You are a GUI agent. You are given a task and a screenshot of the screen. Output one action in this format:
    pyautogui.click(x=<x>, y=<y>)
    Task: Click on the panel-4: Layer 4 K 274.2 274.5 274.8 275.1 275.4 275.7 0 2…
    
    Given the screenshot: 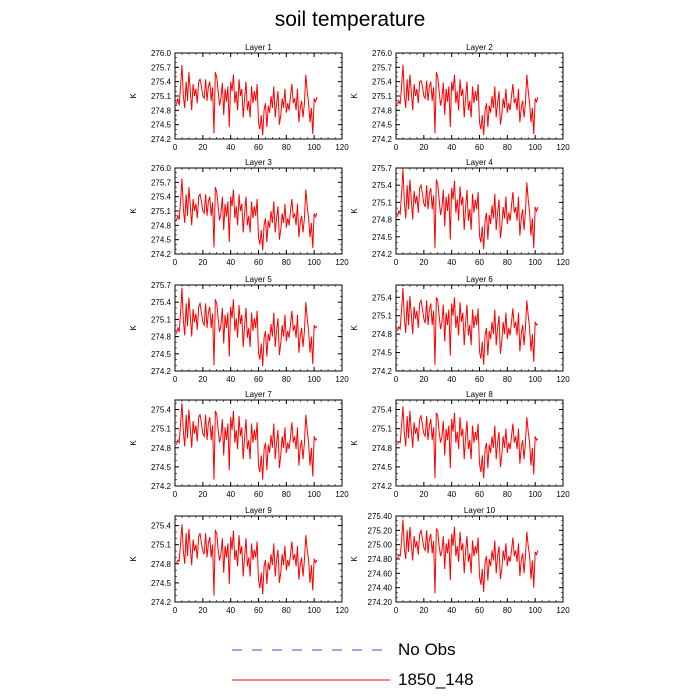 What is the action you would take?
    pyautogui.click(x=460, y=212)
    